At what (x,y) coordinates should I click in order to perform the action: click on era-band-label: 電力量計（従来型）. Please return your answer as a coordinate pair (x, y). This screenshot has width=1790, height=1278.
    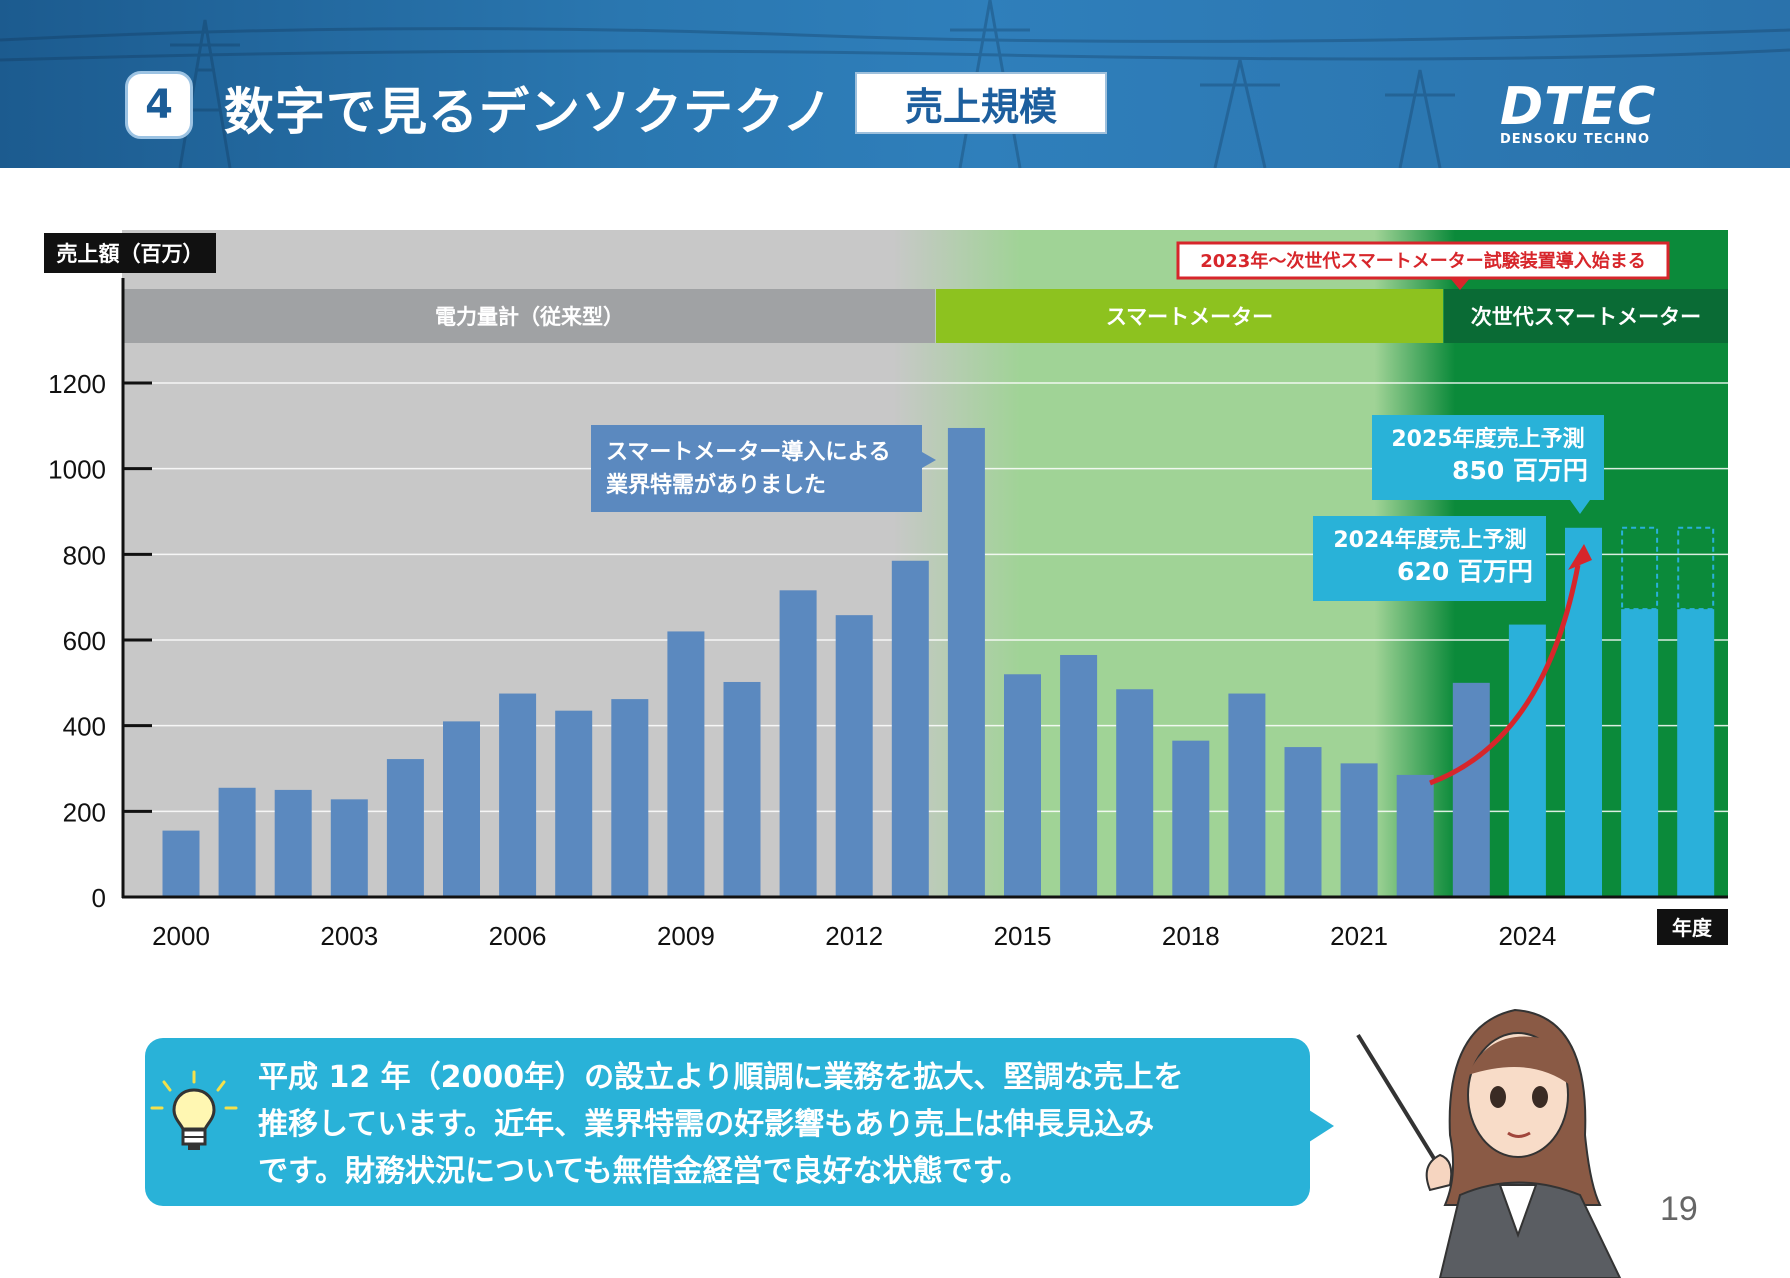
    Looking at the image, I should click on (529, 317).